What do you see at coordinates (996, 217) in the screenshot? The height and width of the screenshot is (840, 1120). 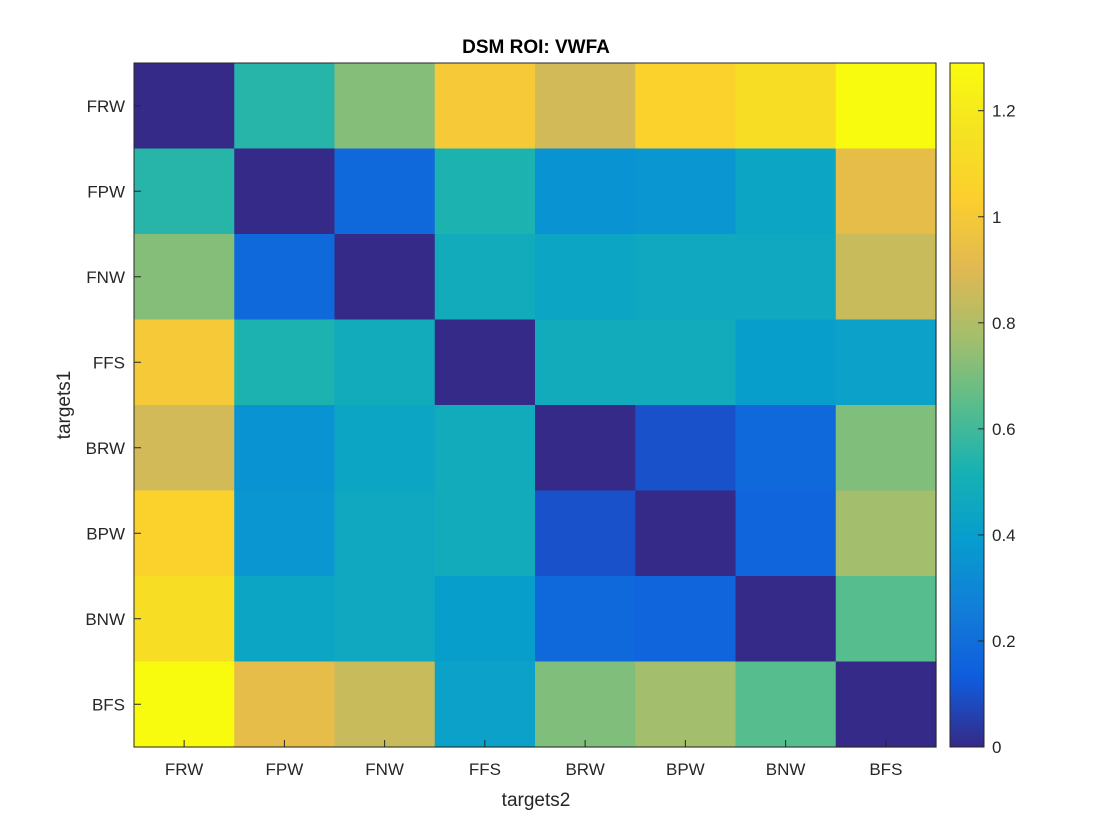 I see `colorbar-tick-label: 1` at bounding box center [996, 217].